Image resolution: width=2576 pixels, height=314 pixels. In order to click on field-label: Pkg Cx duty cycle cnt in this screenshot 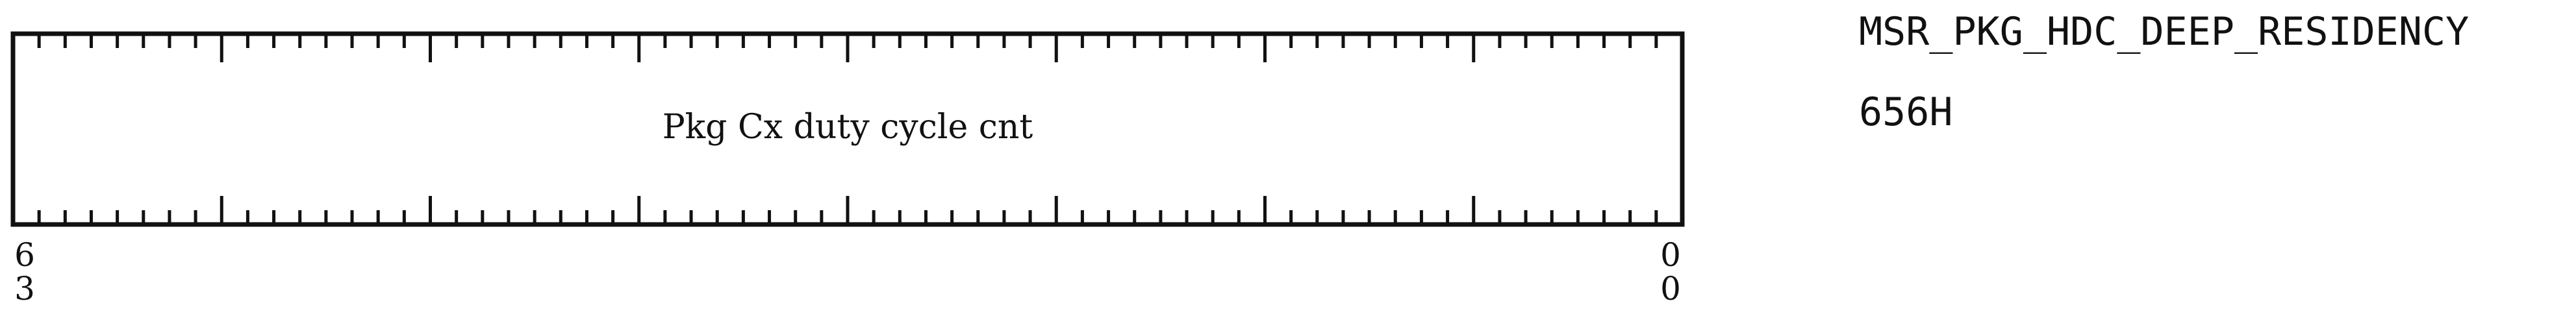, I will do `click(848, 127)`.